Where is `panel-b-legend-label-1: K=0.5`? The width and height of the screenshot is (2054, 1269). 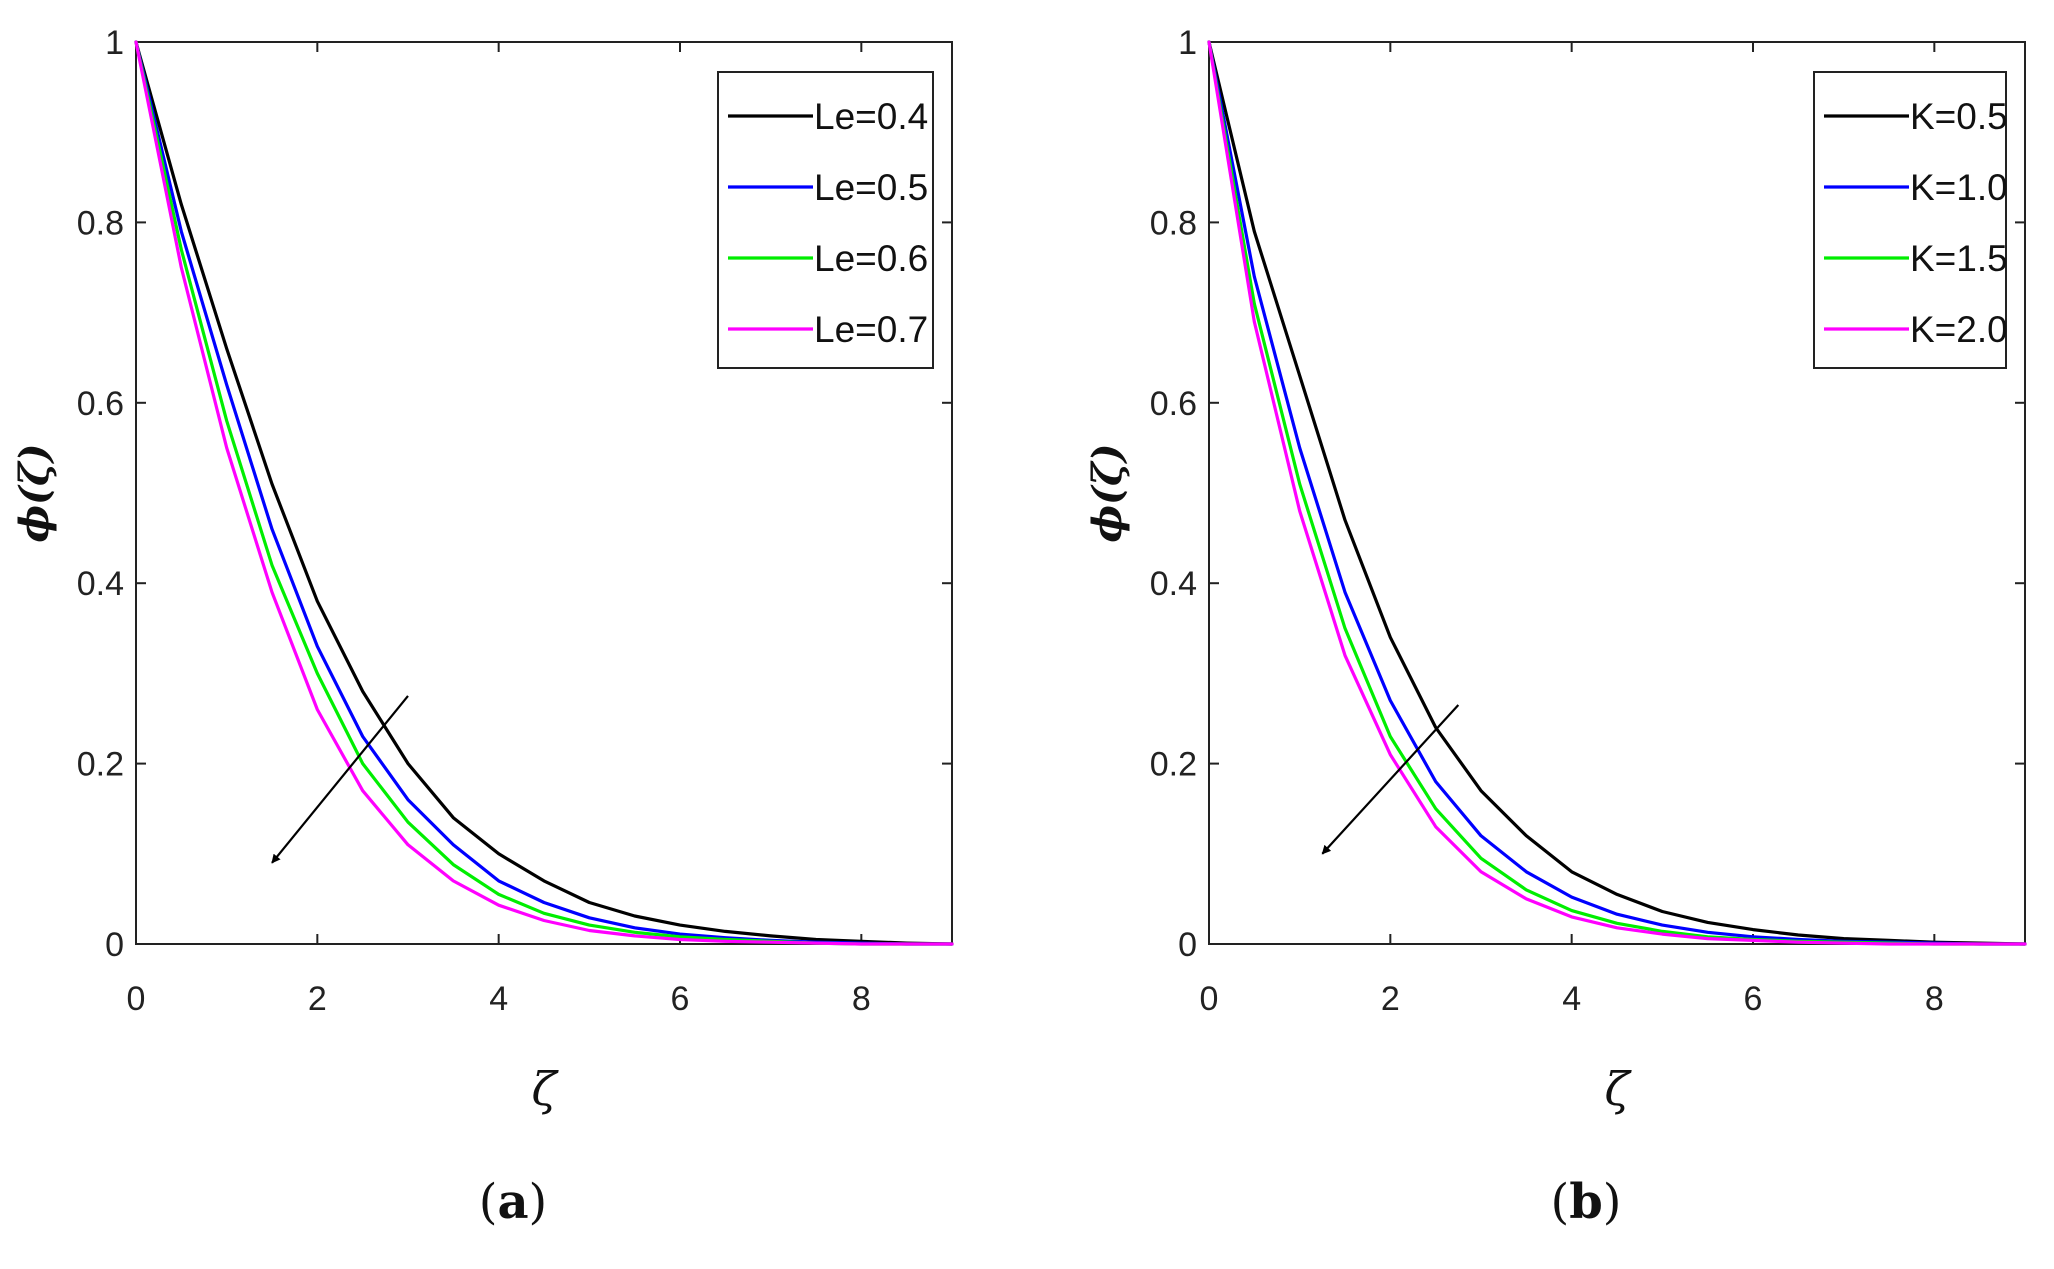
panel-b-legend-label-1: K=0.5 is located at coordinates (1959, 116).